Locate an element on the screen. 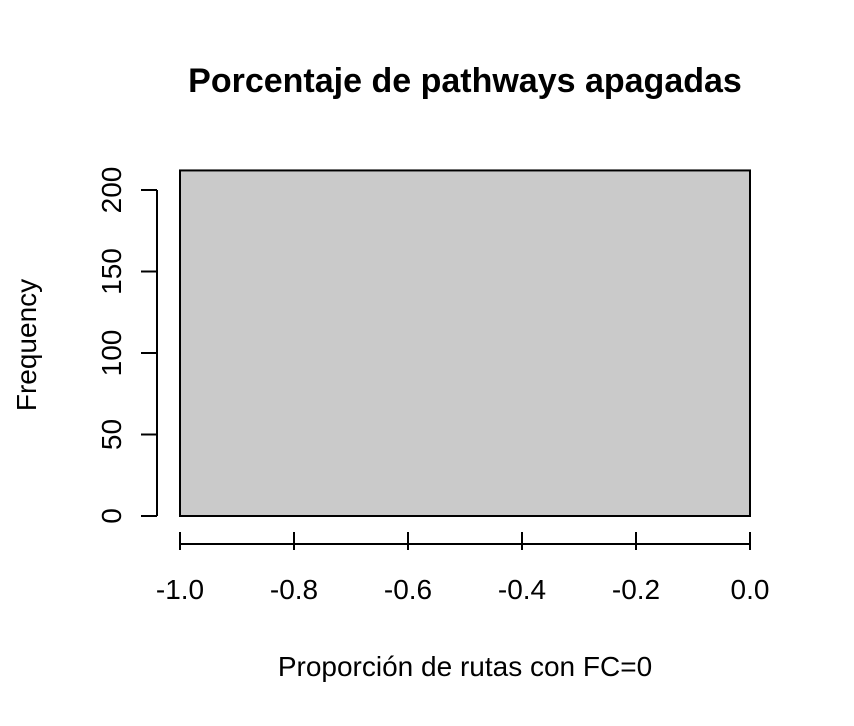  x-tick-label: -1.0 is located at coordinates (180, 589).